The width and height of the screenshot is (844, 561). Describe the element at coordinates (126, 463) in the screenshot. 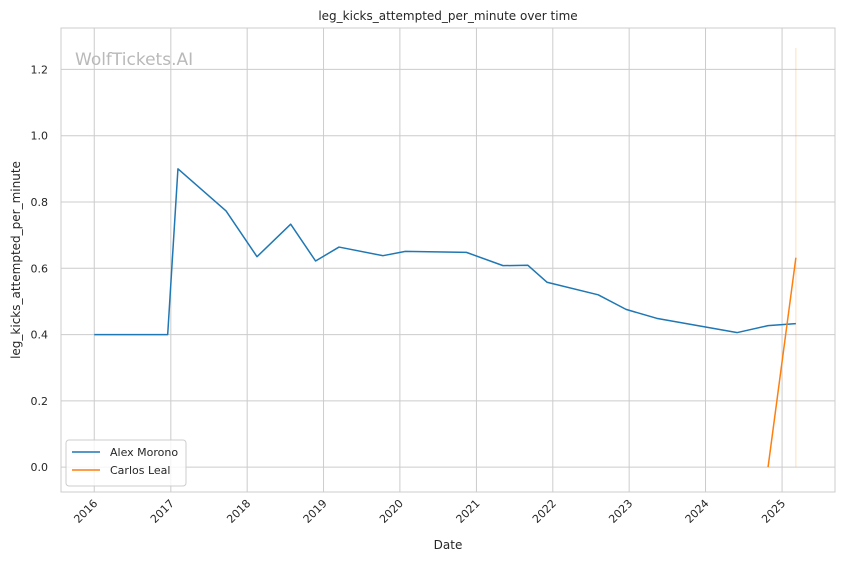

I see `legend: Alex Morono Carlos Leal` at that location.